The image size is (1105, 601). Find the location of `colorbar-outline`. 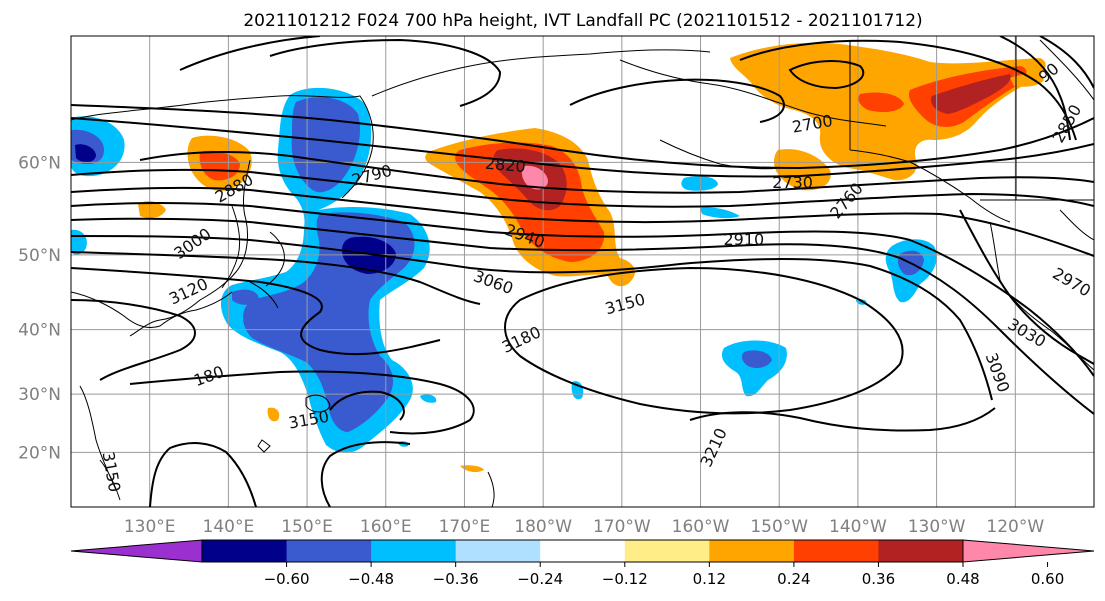

colorbar-outline is located at coordinates (582, 551).